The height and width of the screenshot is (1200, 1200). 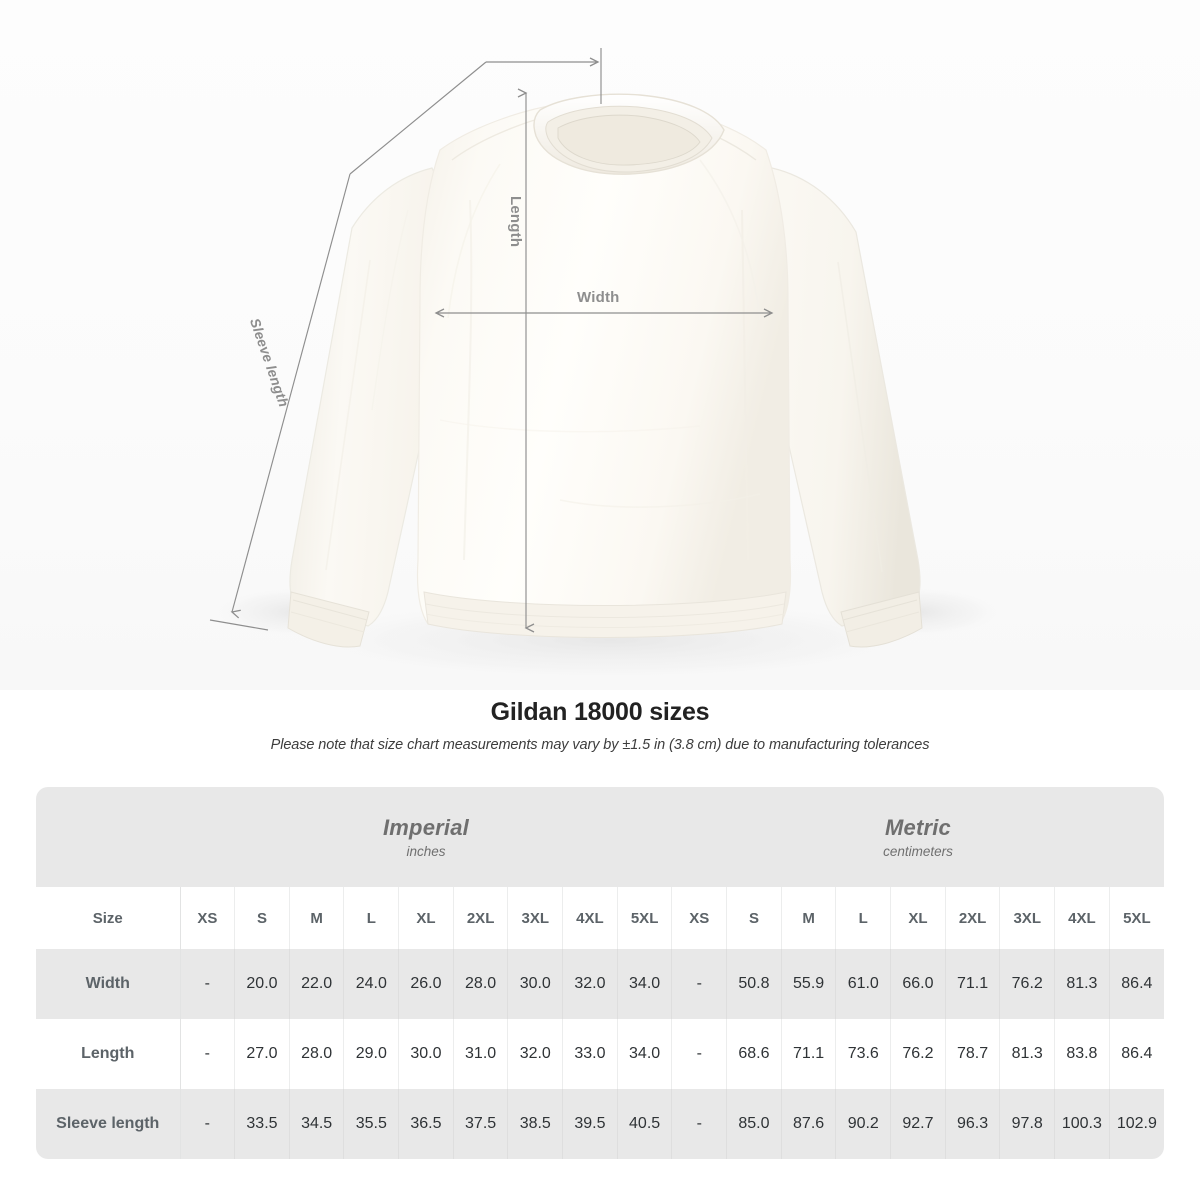 What do you see at coordinates (1136, 1124) in the screenshot?
I see `cell-metric: 102.9` at bounding box center [1136, 1124].